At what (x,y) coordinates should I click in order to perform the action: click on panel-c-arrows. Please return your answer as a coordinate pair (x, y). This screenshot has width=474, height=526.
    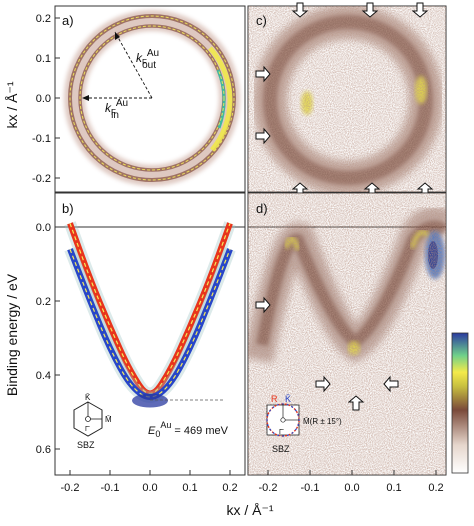
    Looking at the image, I should click on (344, 100).